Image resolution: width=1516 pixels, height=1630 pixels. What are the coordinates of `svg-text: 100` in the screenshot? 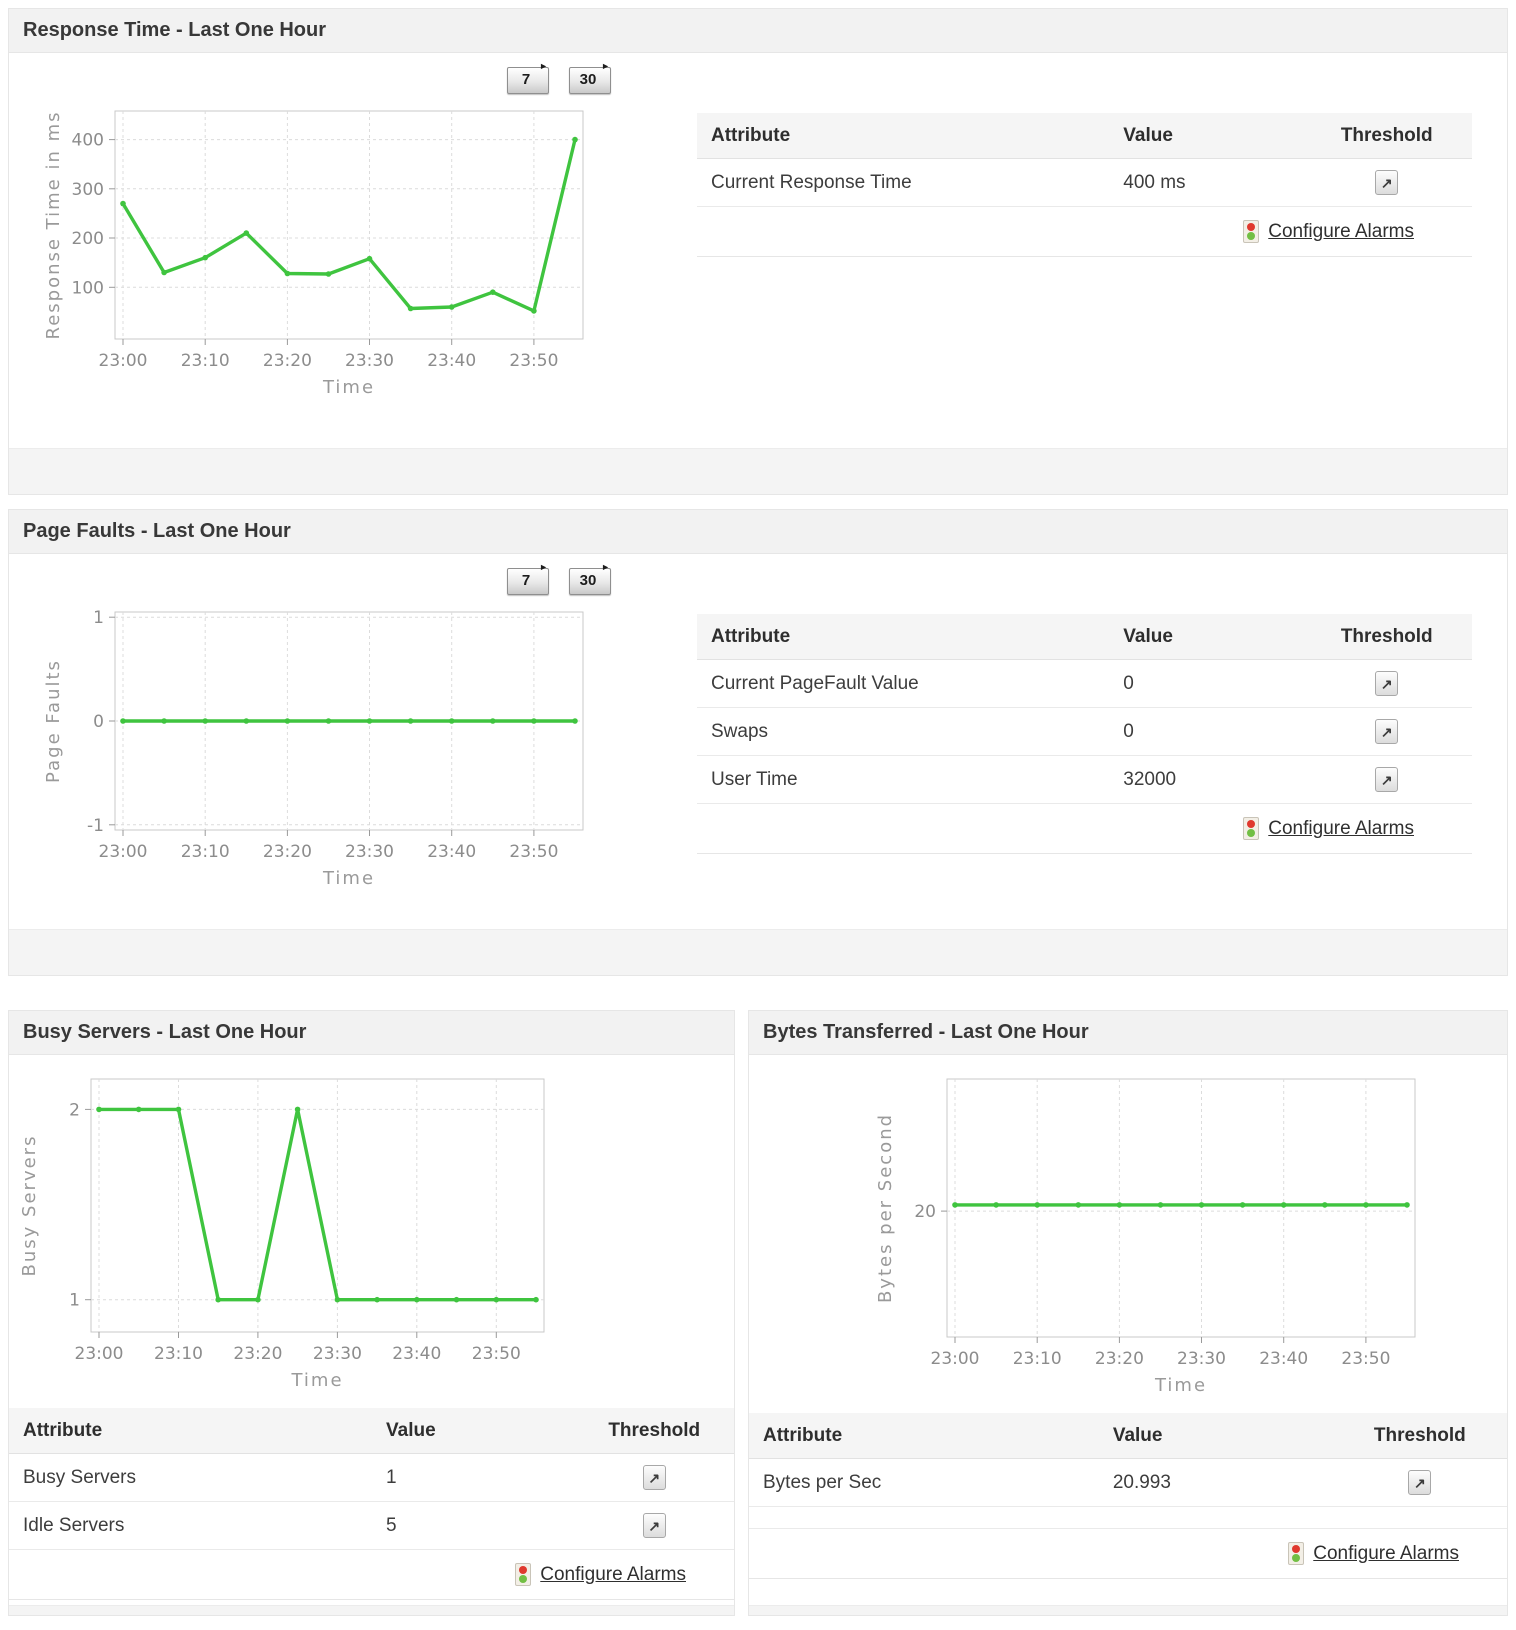 It's located at (88, 288).